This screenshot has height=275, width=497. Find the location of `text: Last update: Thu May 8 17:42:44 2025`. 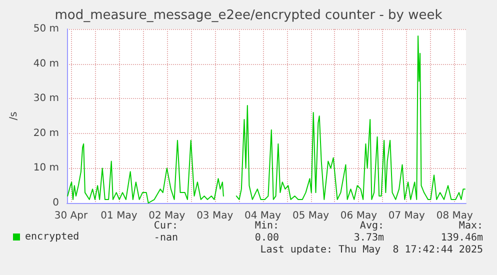

text: Last update: Thu May 8 17:42:44 2025 is located at coordinates (372, 250).